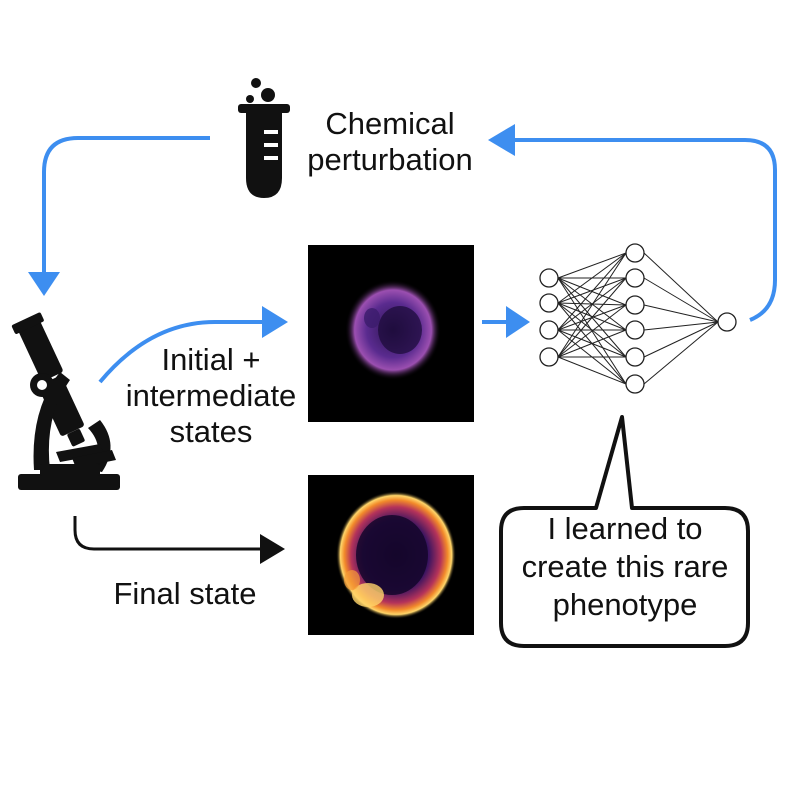  Describe the element at coordinates (65, 401) in the screenshot. I see `microscope-icon` at that location.